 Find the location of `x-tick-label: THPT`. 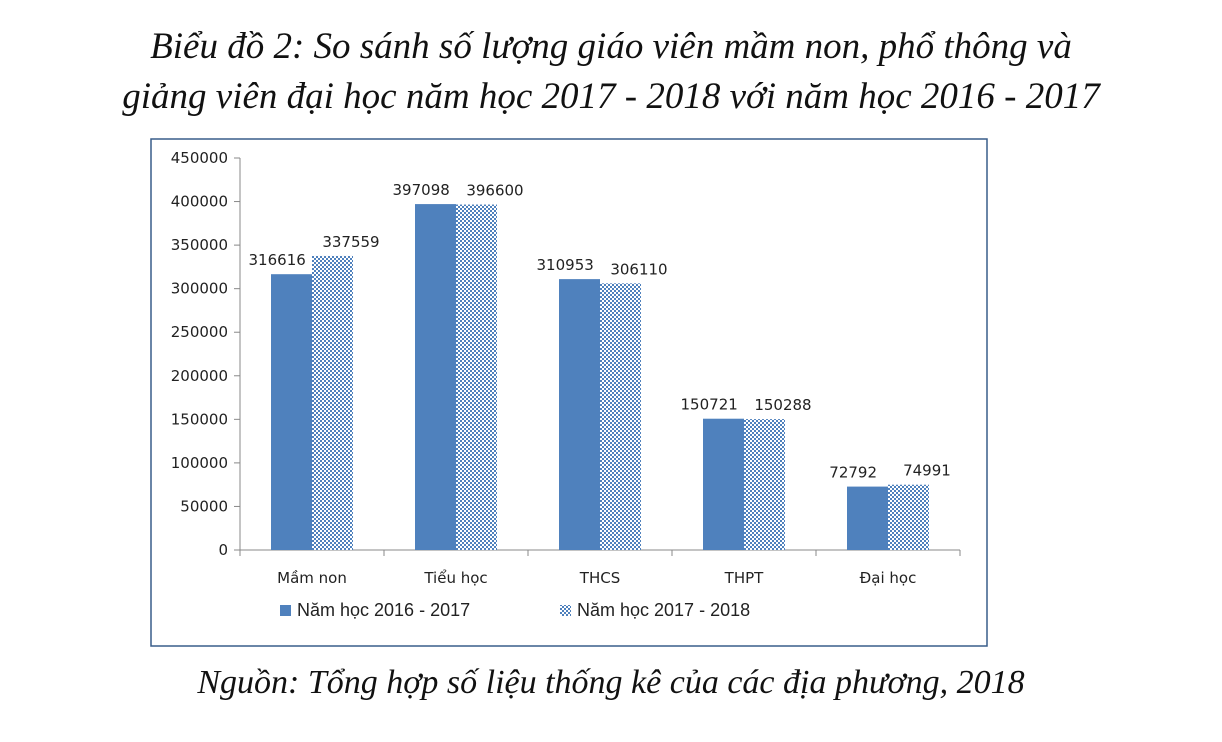

x-tick-label: THPT is located at coordinates (744, 578).